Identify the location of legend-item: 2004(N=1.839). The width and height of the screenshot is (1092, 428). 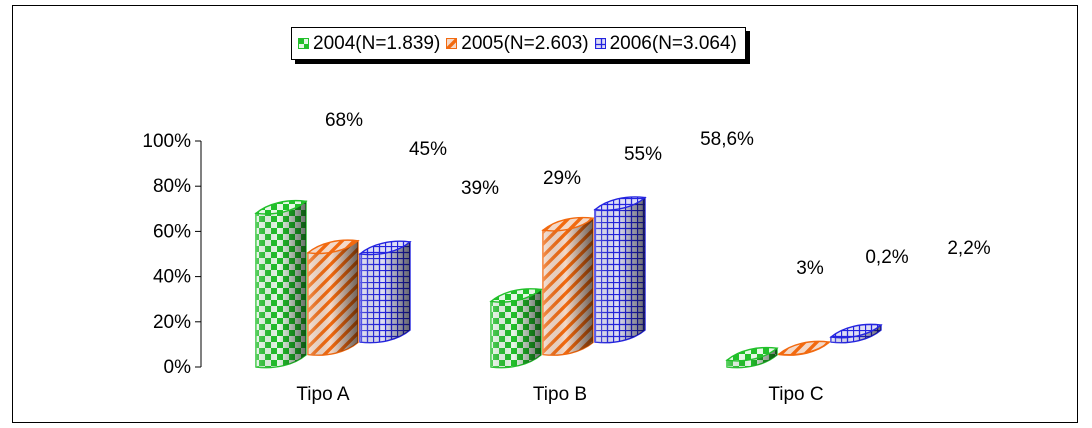
(369, 44).